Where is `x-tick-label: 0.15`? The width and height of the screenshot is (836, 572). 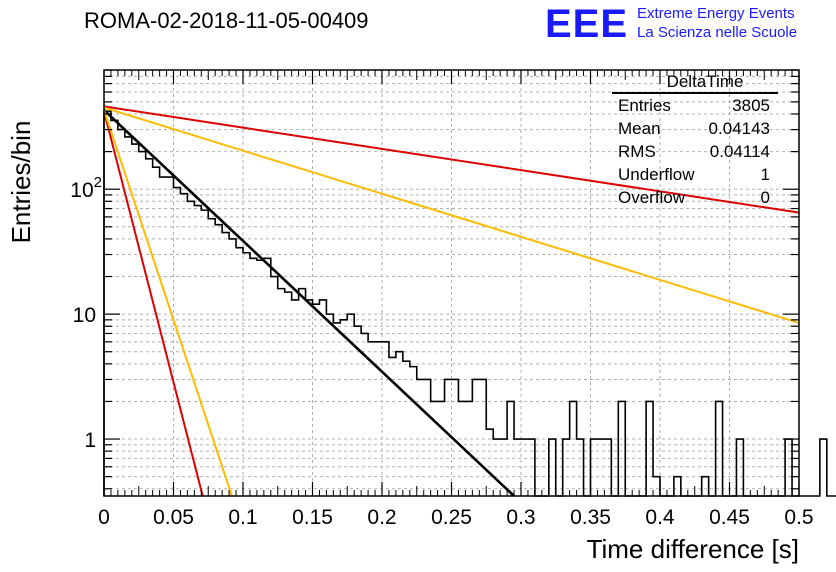
x-tick-label: 0.15 is located at coordinates (312, 517).